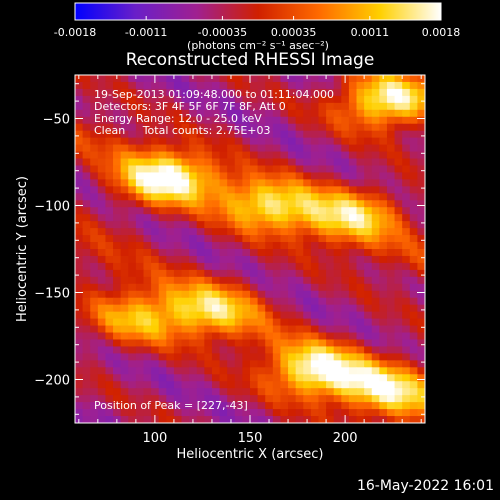  Describe the element at coordinates (250, 60) in the screenshot. I see `page-title: Reconstructed RHESSI Image` at that location.